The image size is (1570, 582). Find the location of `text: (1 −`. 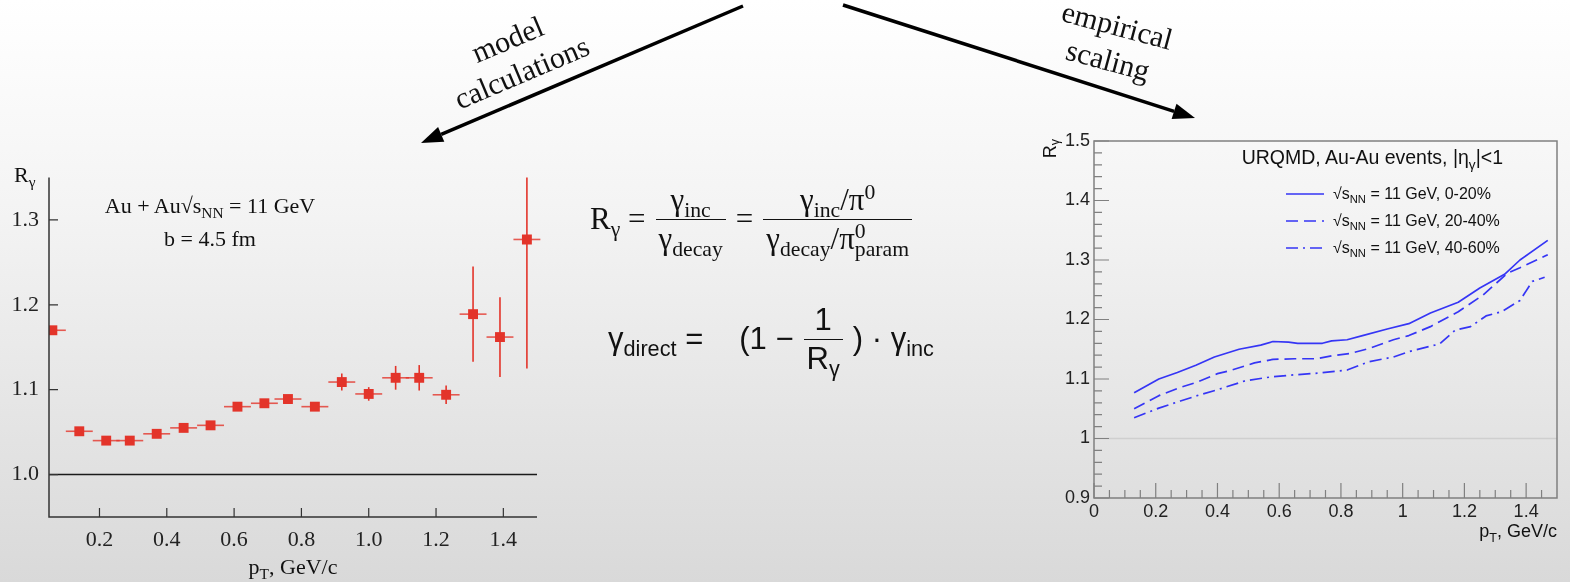

text: (1 − is located at coordinates (766, 339).